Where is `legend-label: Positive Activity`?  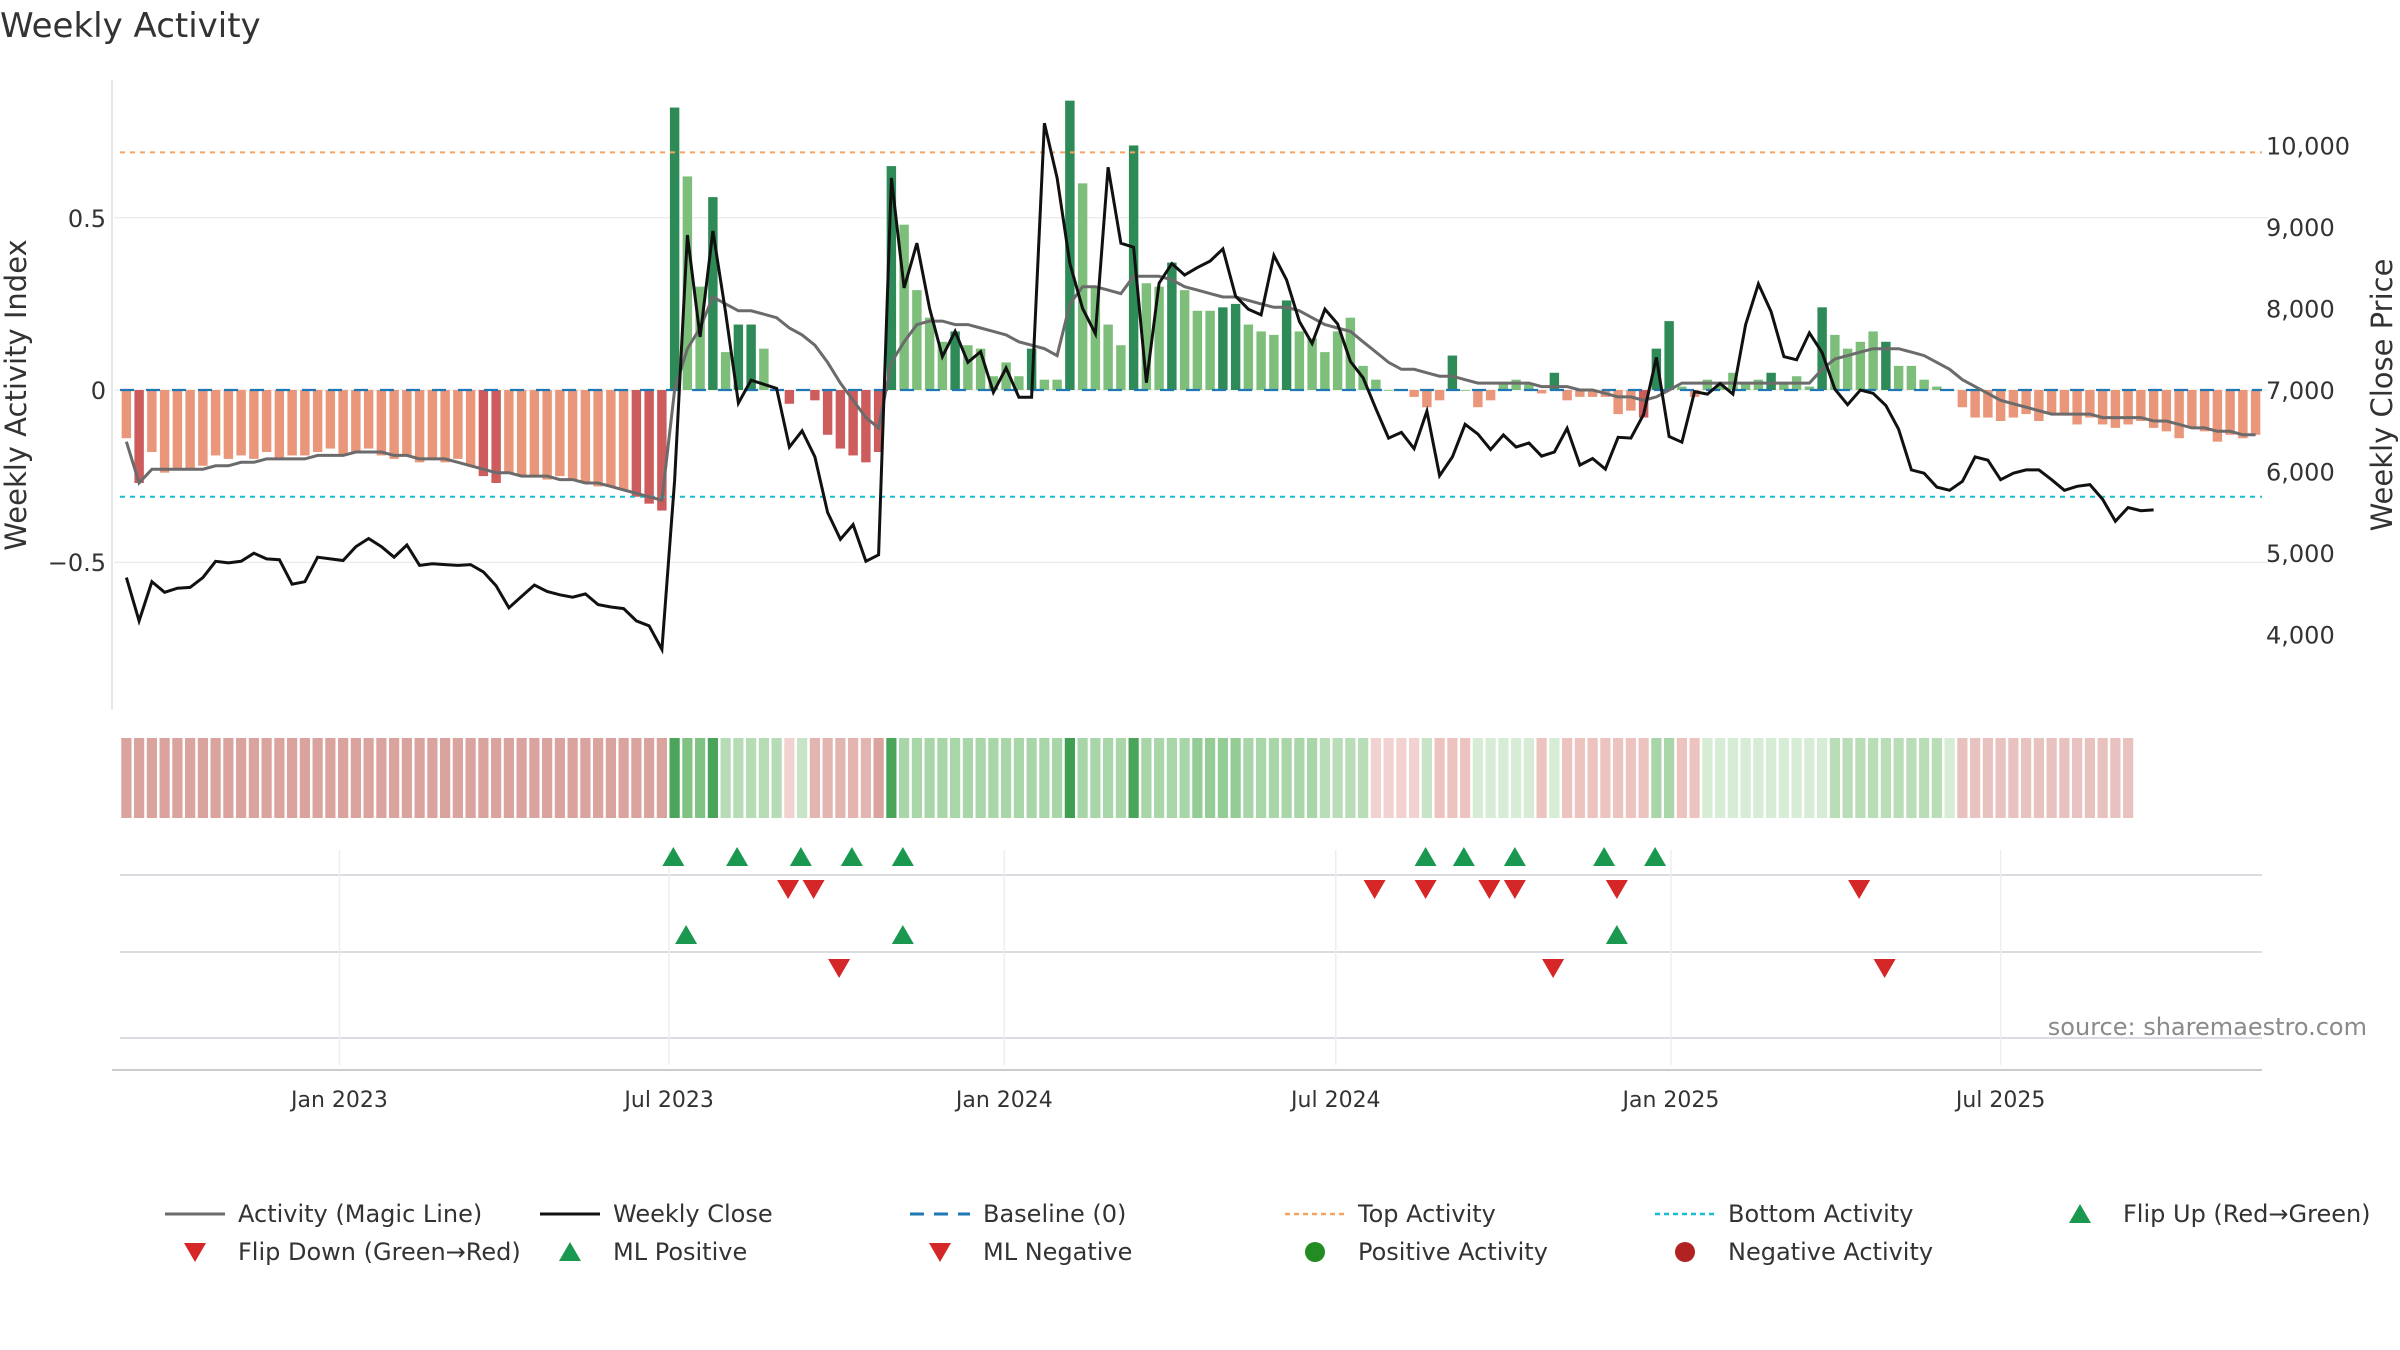 legend-label: Positive Activity is located at coordinates (1453, 1252).